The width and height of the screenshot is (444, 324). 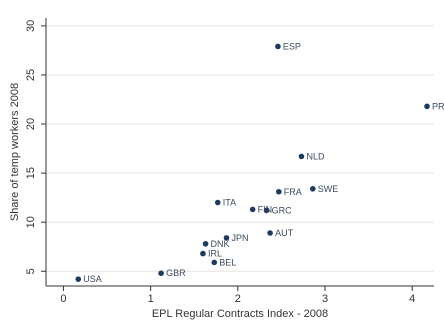 What do you see at coordinates (205, 243) in the screenshot?
I see `point-dnk` at bounding box center [205, 243].